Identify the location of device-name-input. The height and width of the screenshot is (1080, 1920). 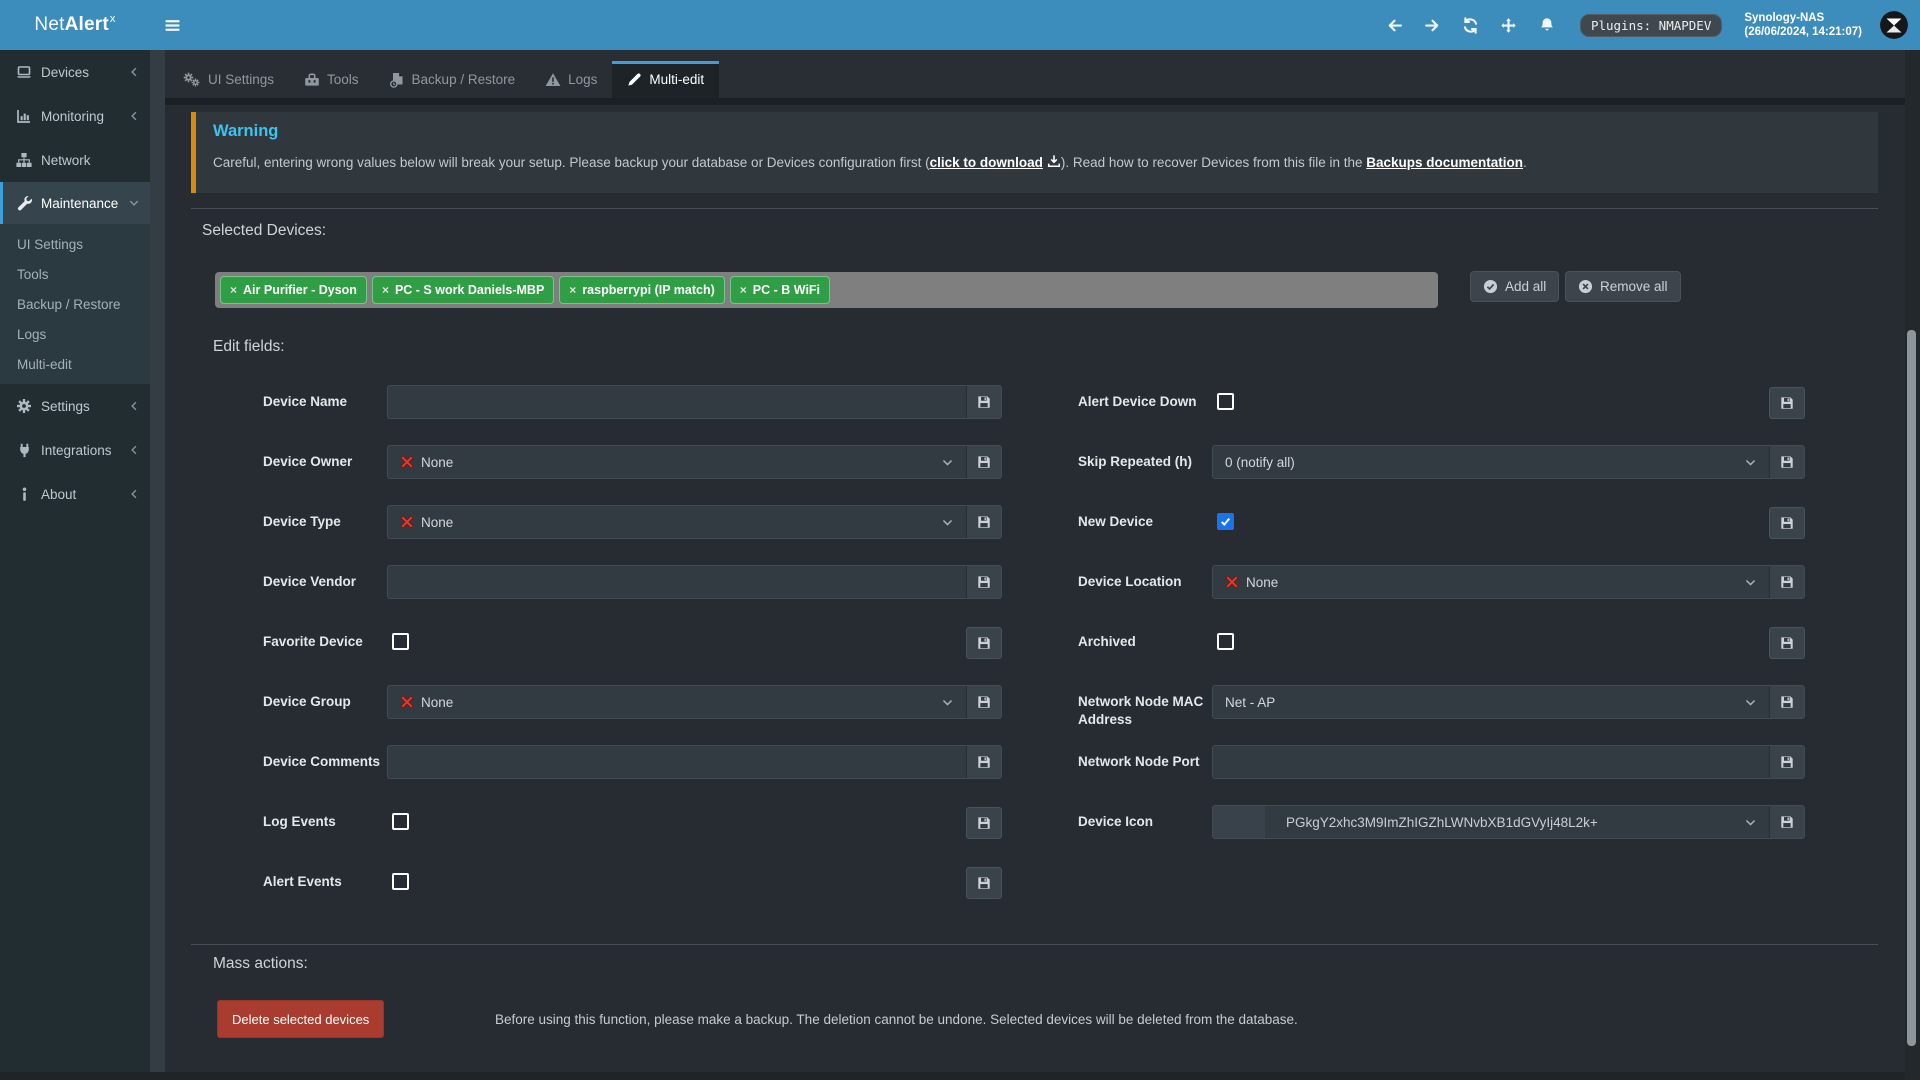
(677, 402).